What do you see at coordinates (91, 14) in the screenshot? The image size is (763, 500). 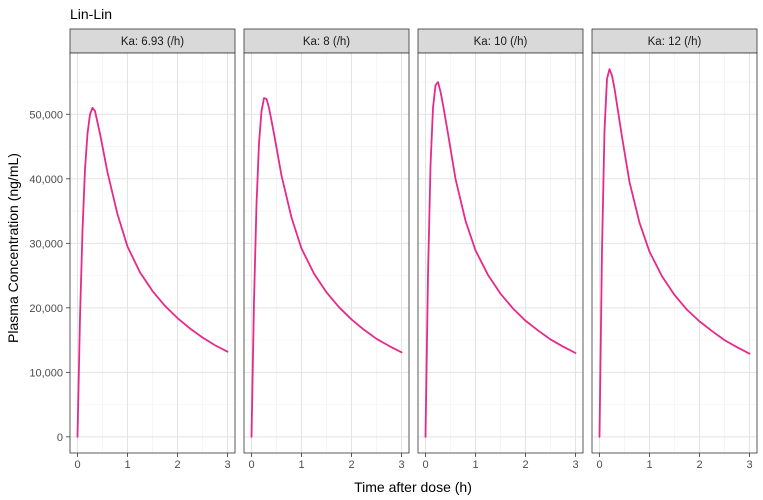 I see `chart-title: Lin-Lin` at bounding box center [91, 14].